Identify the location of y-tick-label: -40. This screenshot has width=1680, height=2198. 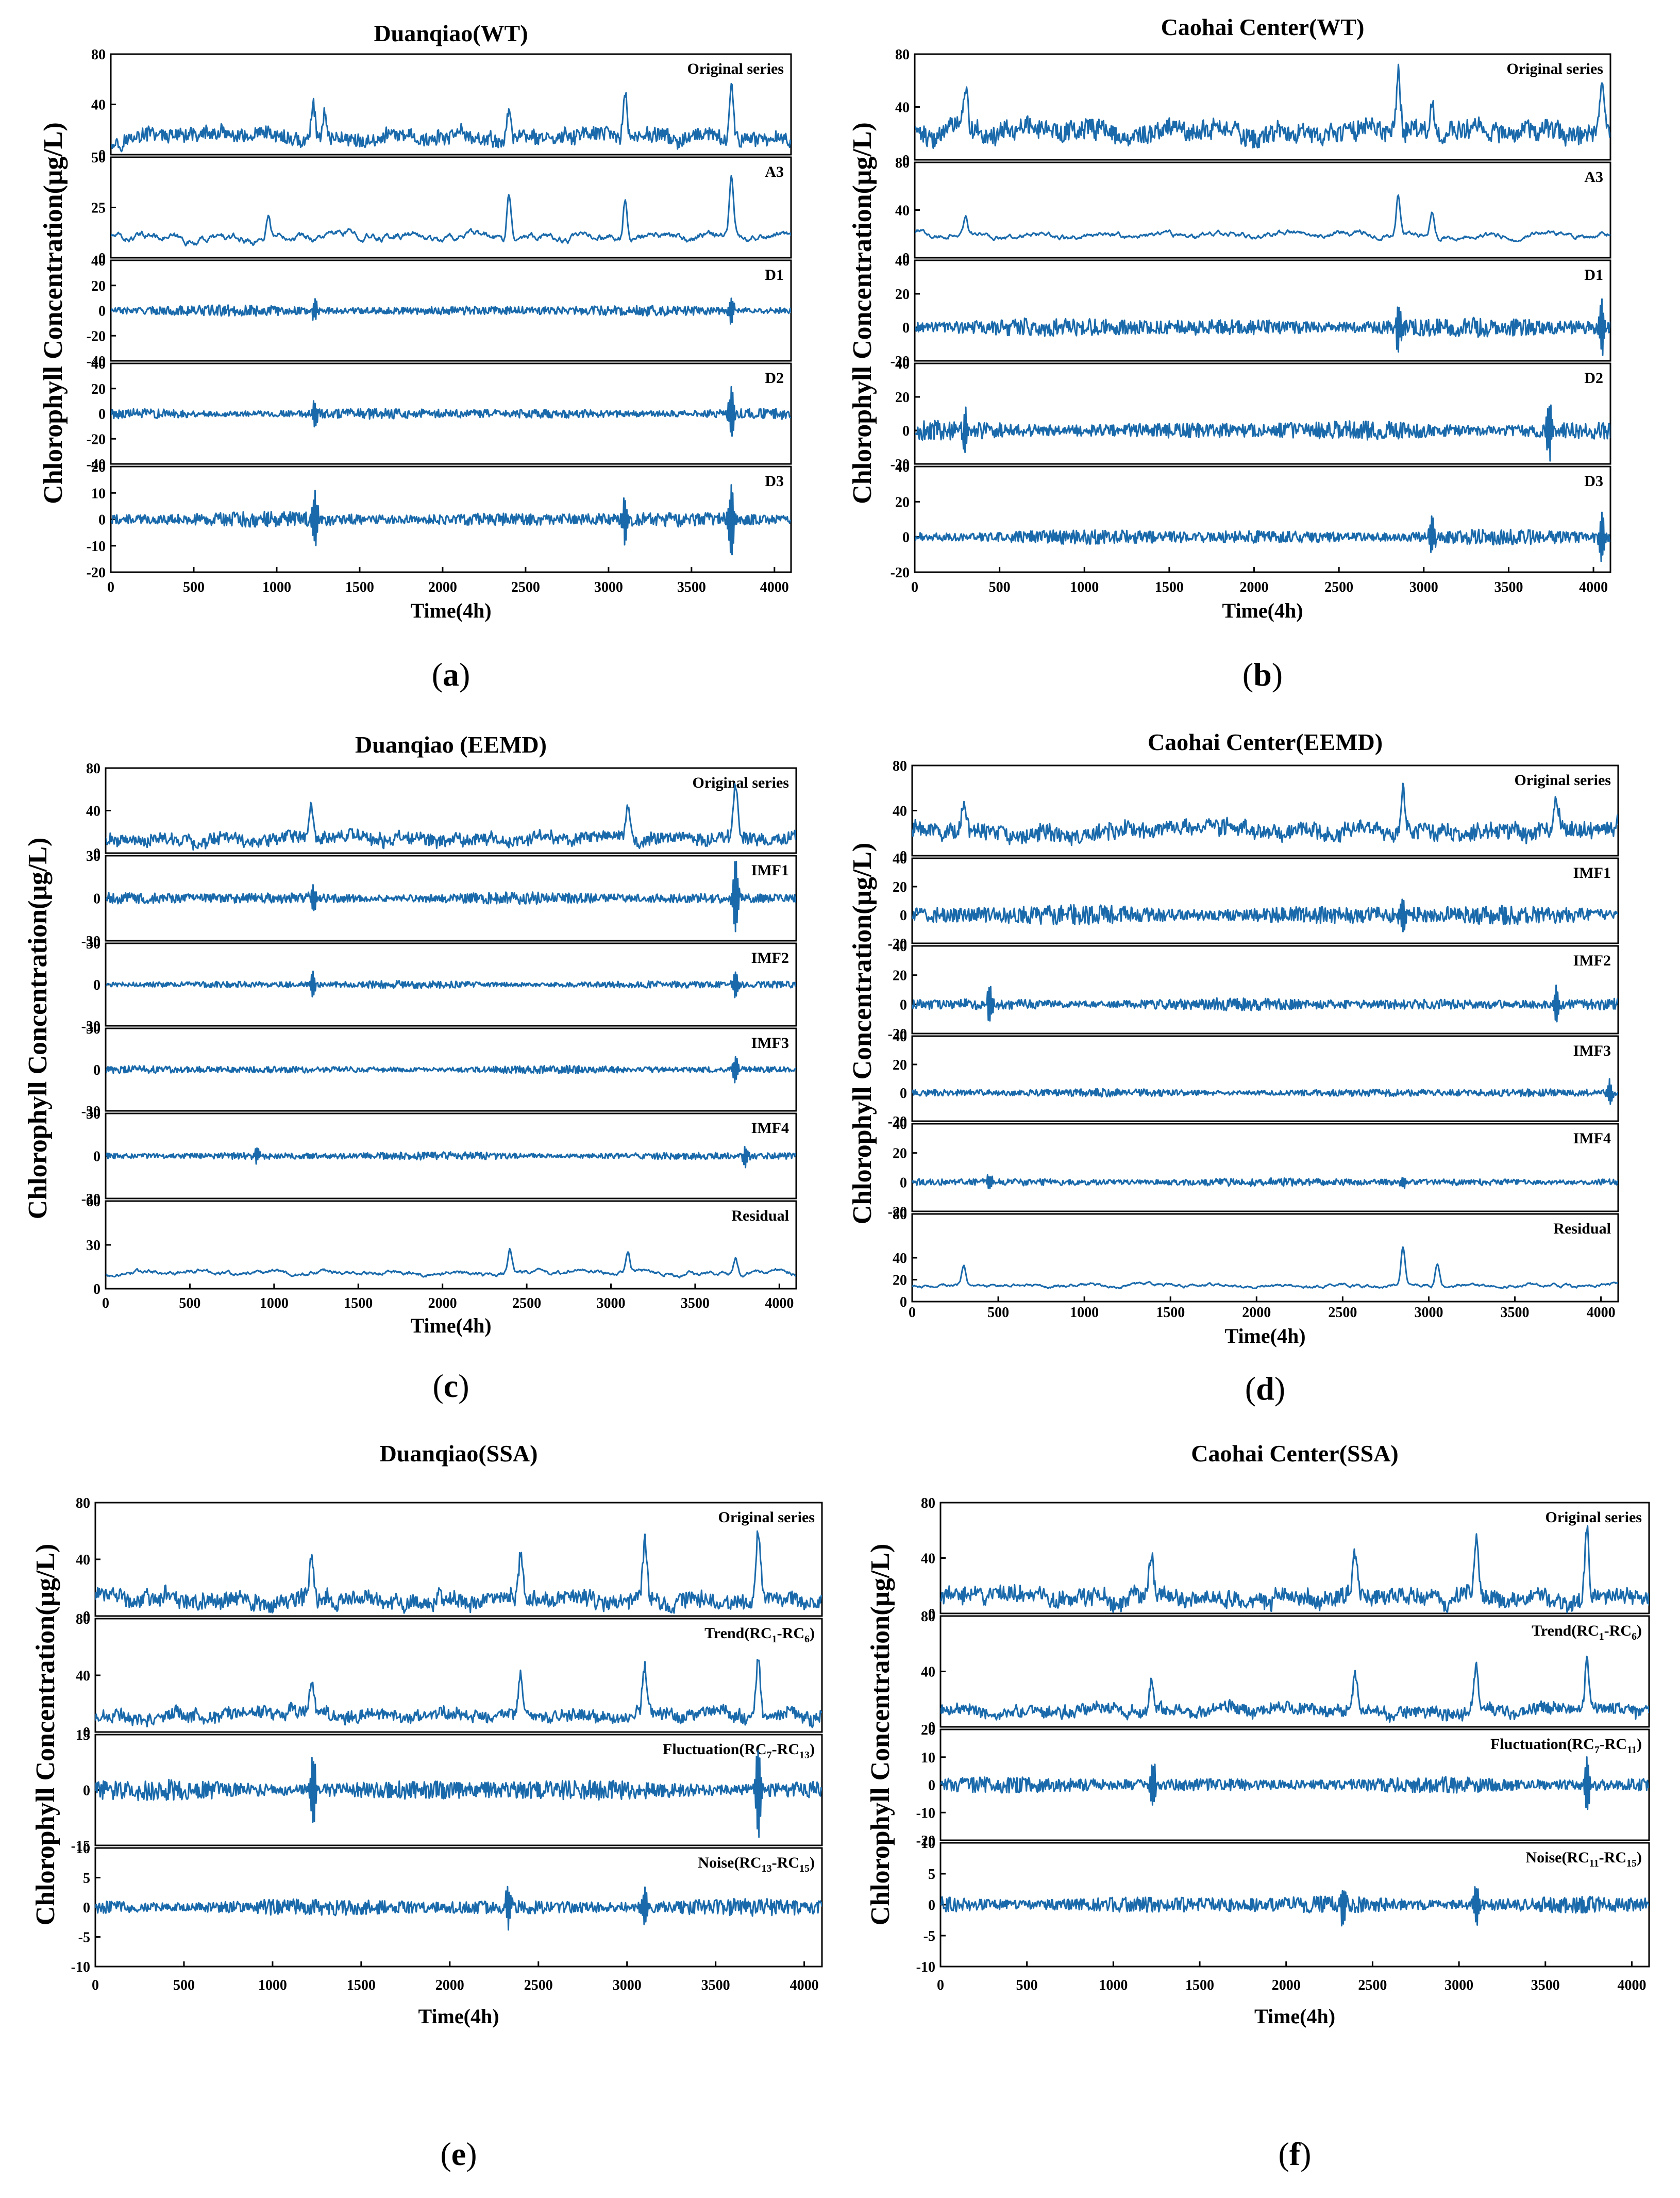
(96, 465).